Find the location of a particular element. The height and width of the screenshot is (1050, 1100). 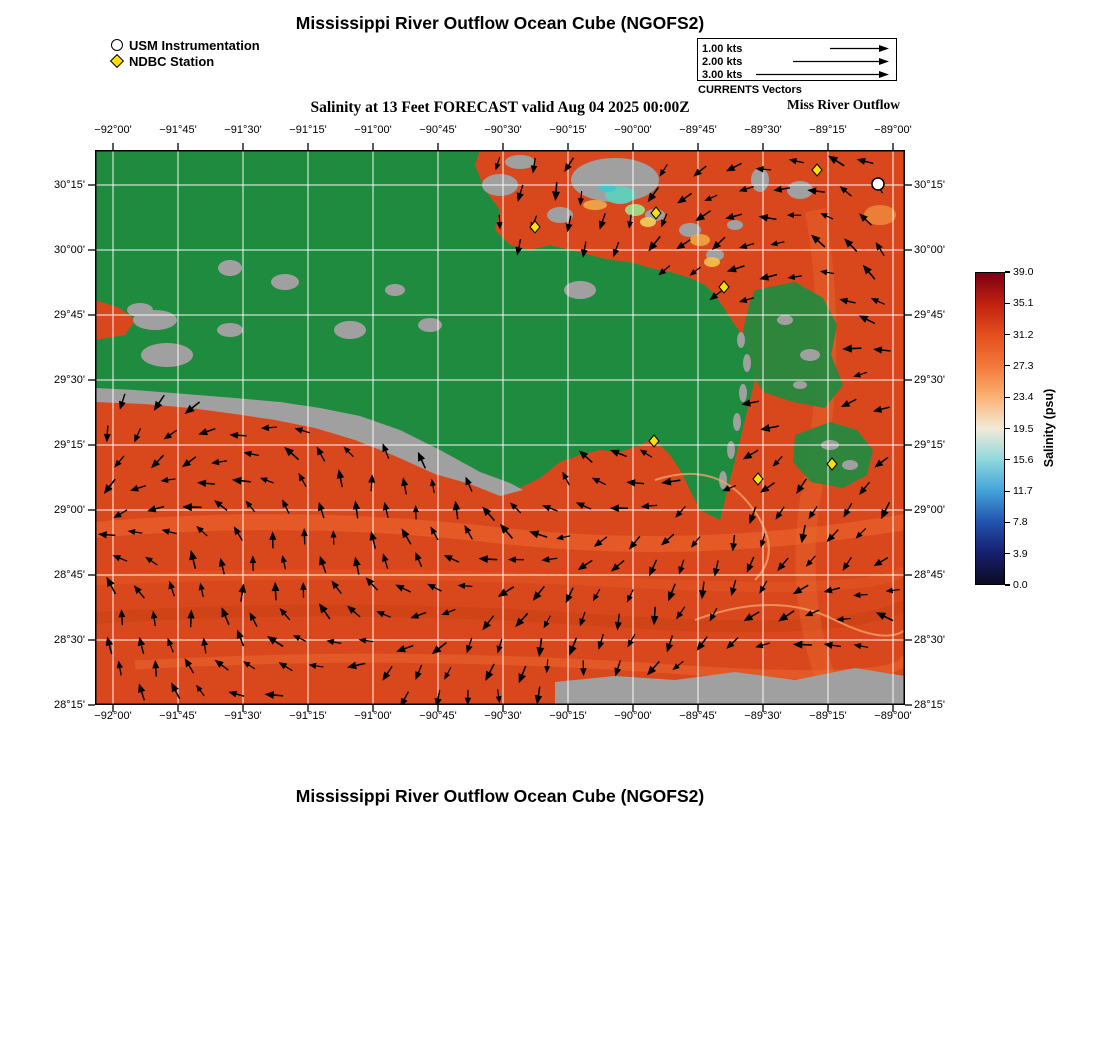

lat-tick-label-right: 29°30' is located at coordinates (929, 380).